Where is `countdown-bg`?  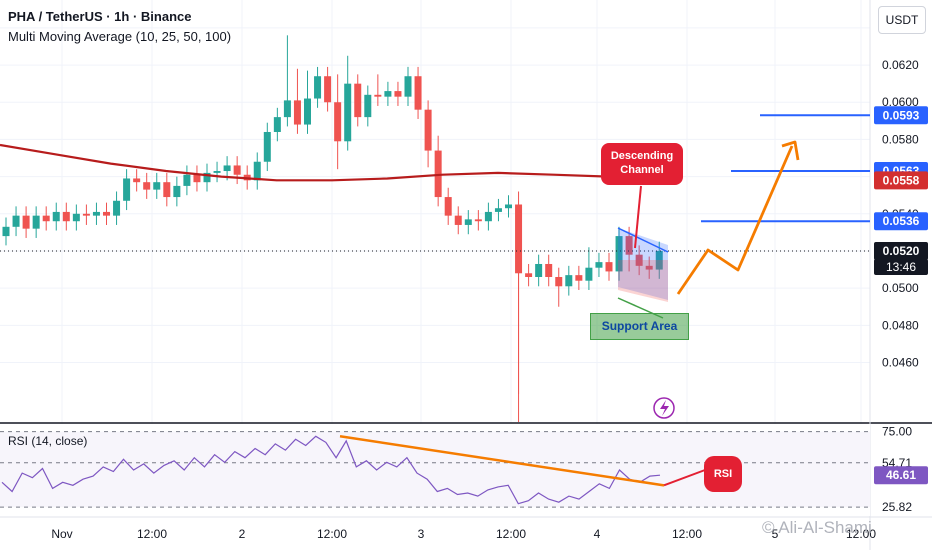 countdown-bg is located at coordinates (901, 266).